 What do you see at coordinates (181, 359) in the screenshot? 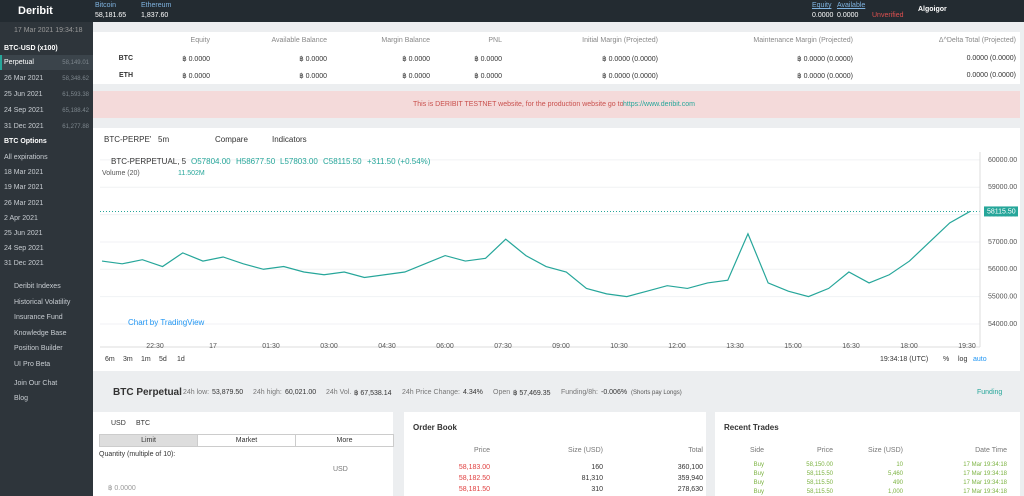
I see `range-button: 1d` at bounding box center [181, 359].